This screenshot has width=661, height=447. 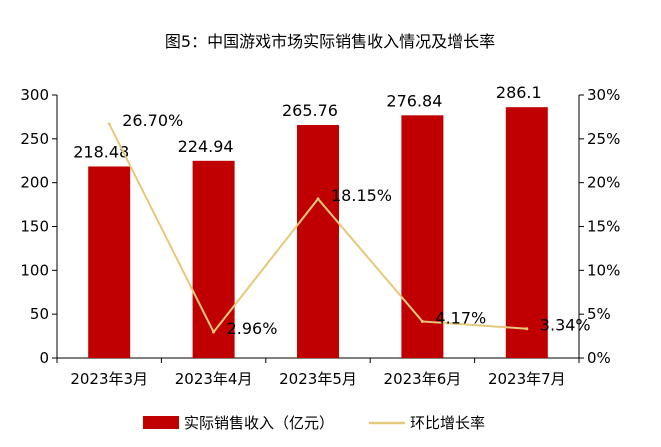 What do you see at coordinates (34, 227) in the screenshot?
I see `y-left-tick-label: 150` at bounding box center [34, 227].